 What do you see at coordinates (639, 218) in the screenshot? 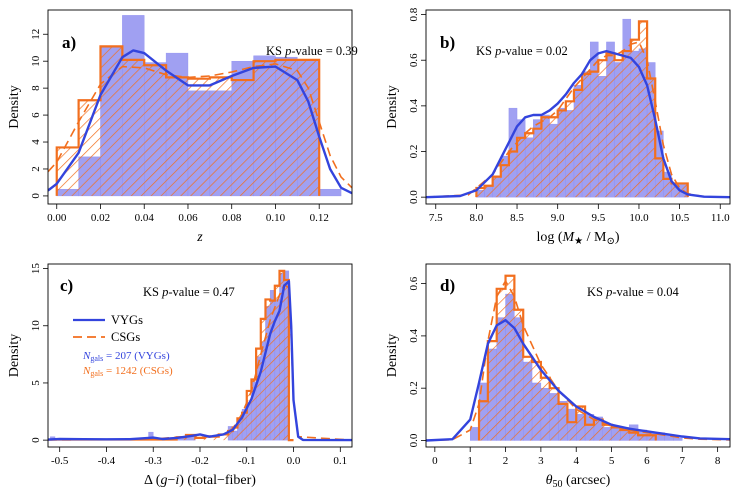
I see `x-tick-label: 10.0` at bounding box center [639, 218].